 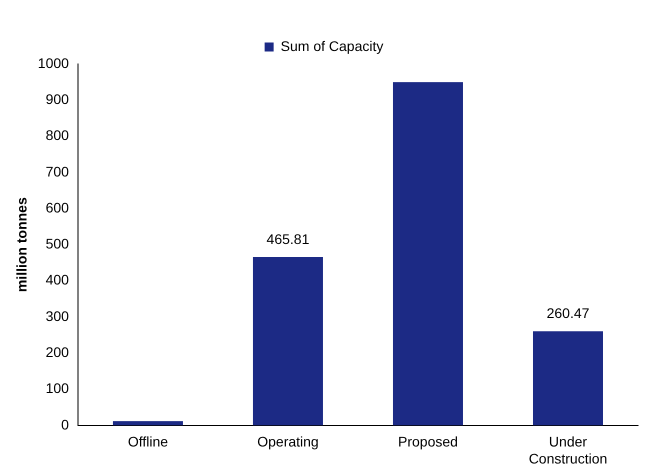 What do you see at coordinates (58, 207) in the screenshot?
I see `y-tick-label: 600` at bounding box center [58, 207].